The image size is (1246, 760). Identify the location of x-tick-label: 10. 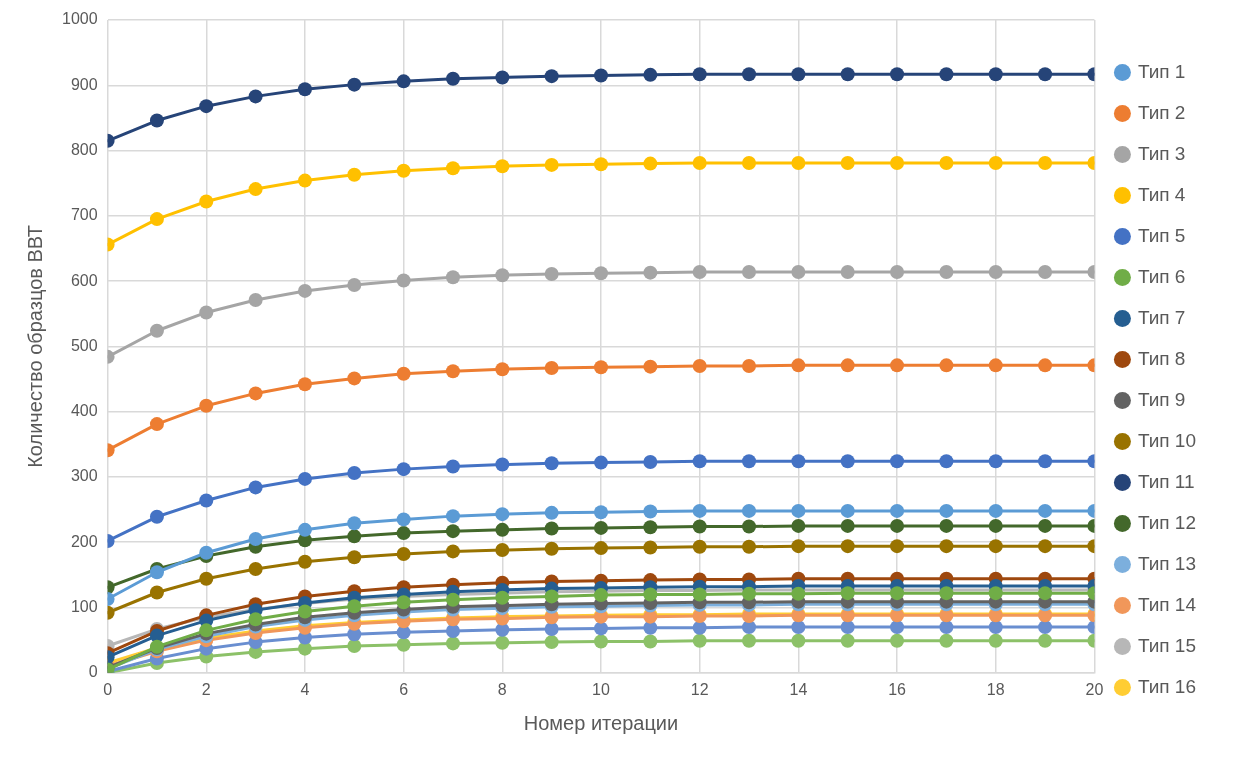
(601, 689).